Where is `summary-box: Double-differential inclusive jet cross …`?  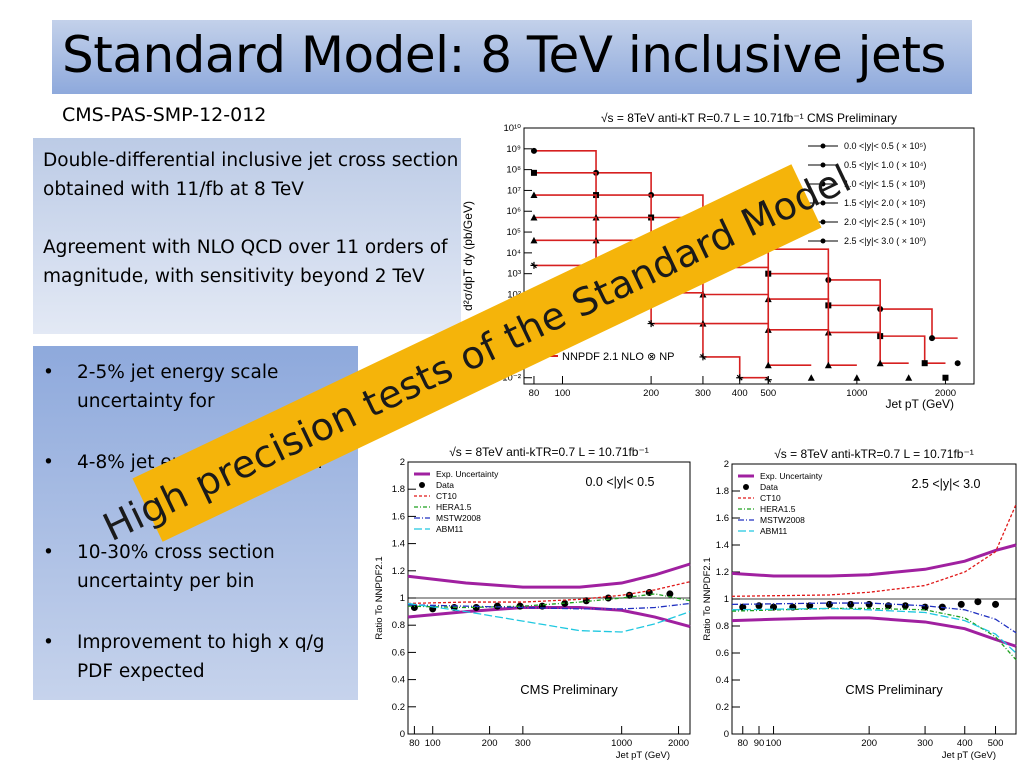 summary-box: Double-differential inclusive jet cross … is located at coordinates (247, 236).